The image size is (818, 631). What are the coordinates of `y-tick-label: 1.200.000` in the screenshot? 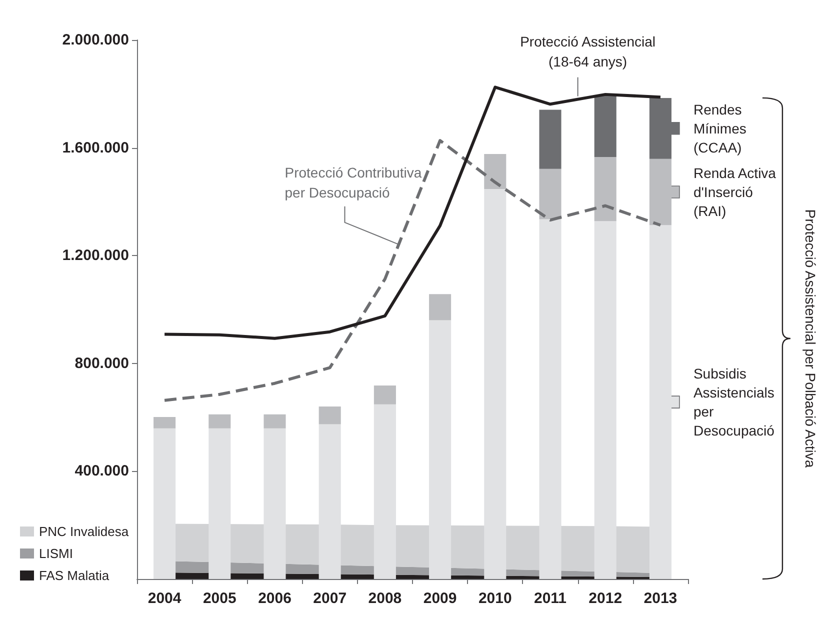 It's located at (95, 255).